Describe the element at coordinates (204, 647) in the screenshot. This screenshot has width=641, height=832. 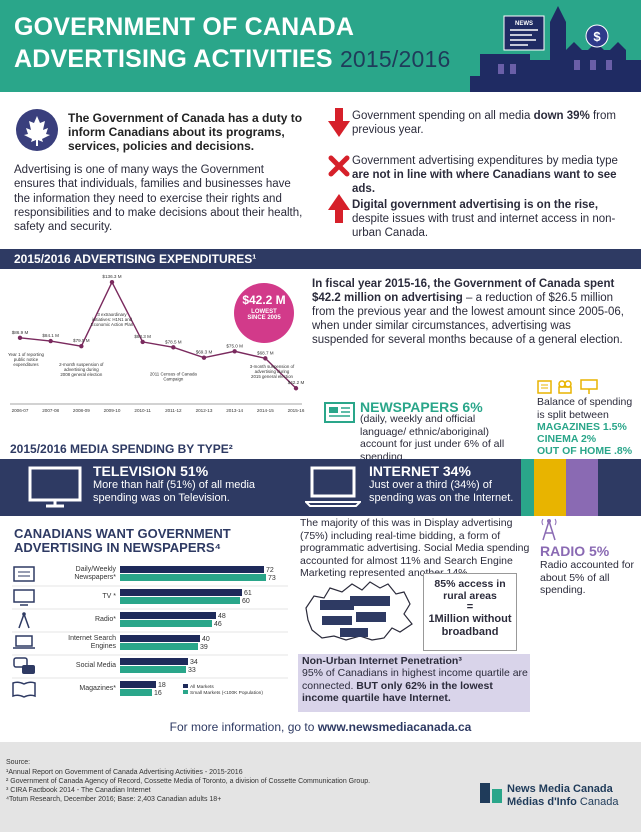
I see `bar-value-label: 39` at that location.